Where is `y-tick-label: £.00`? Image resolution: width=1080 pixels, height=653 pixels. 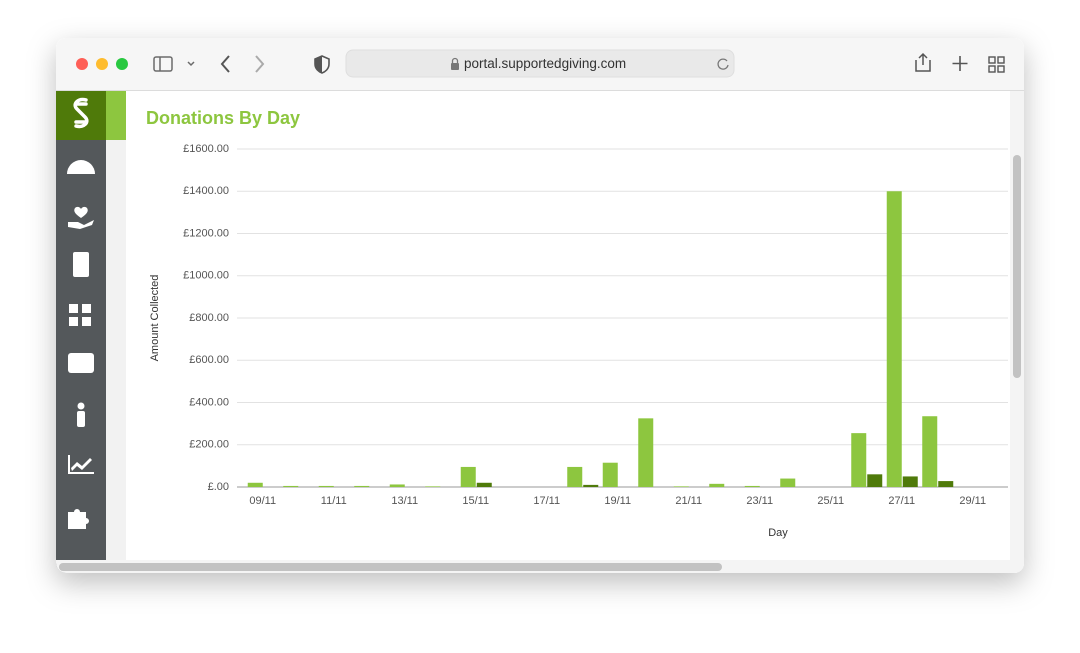
y-tick-label: £.00 is located at coordinates (218, 487).